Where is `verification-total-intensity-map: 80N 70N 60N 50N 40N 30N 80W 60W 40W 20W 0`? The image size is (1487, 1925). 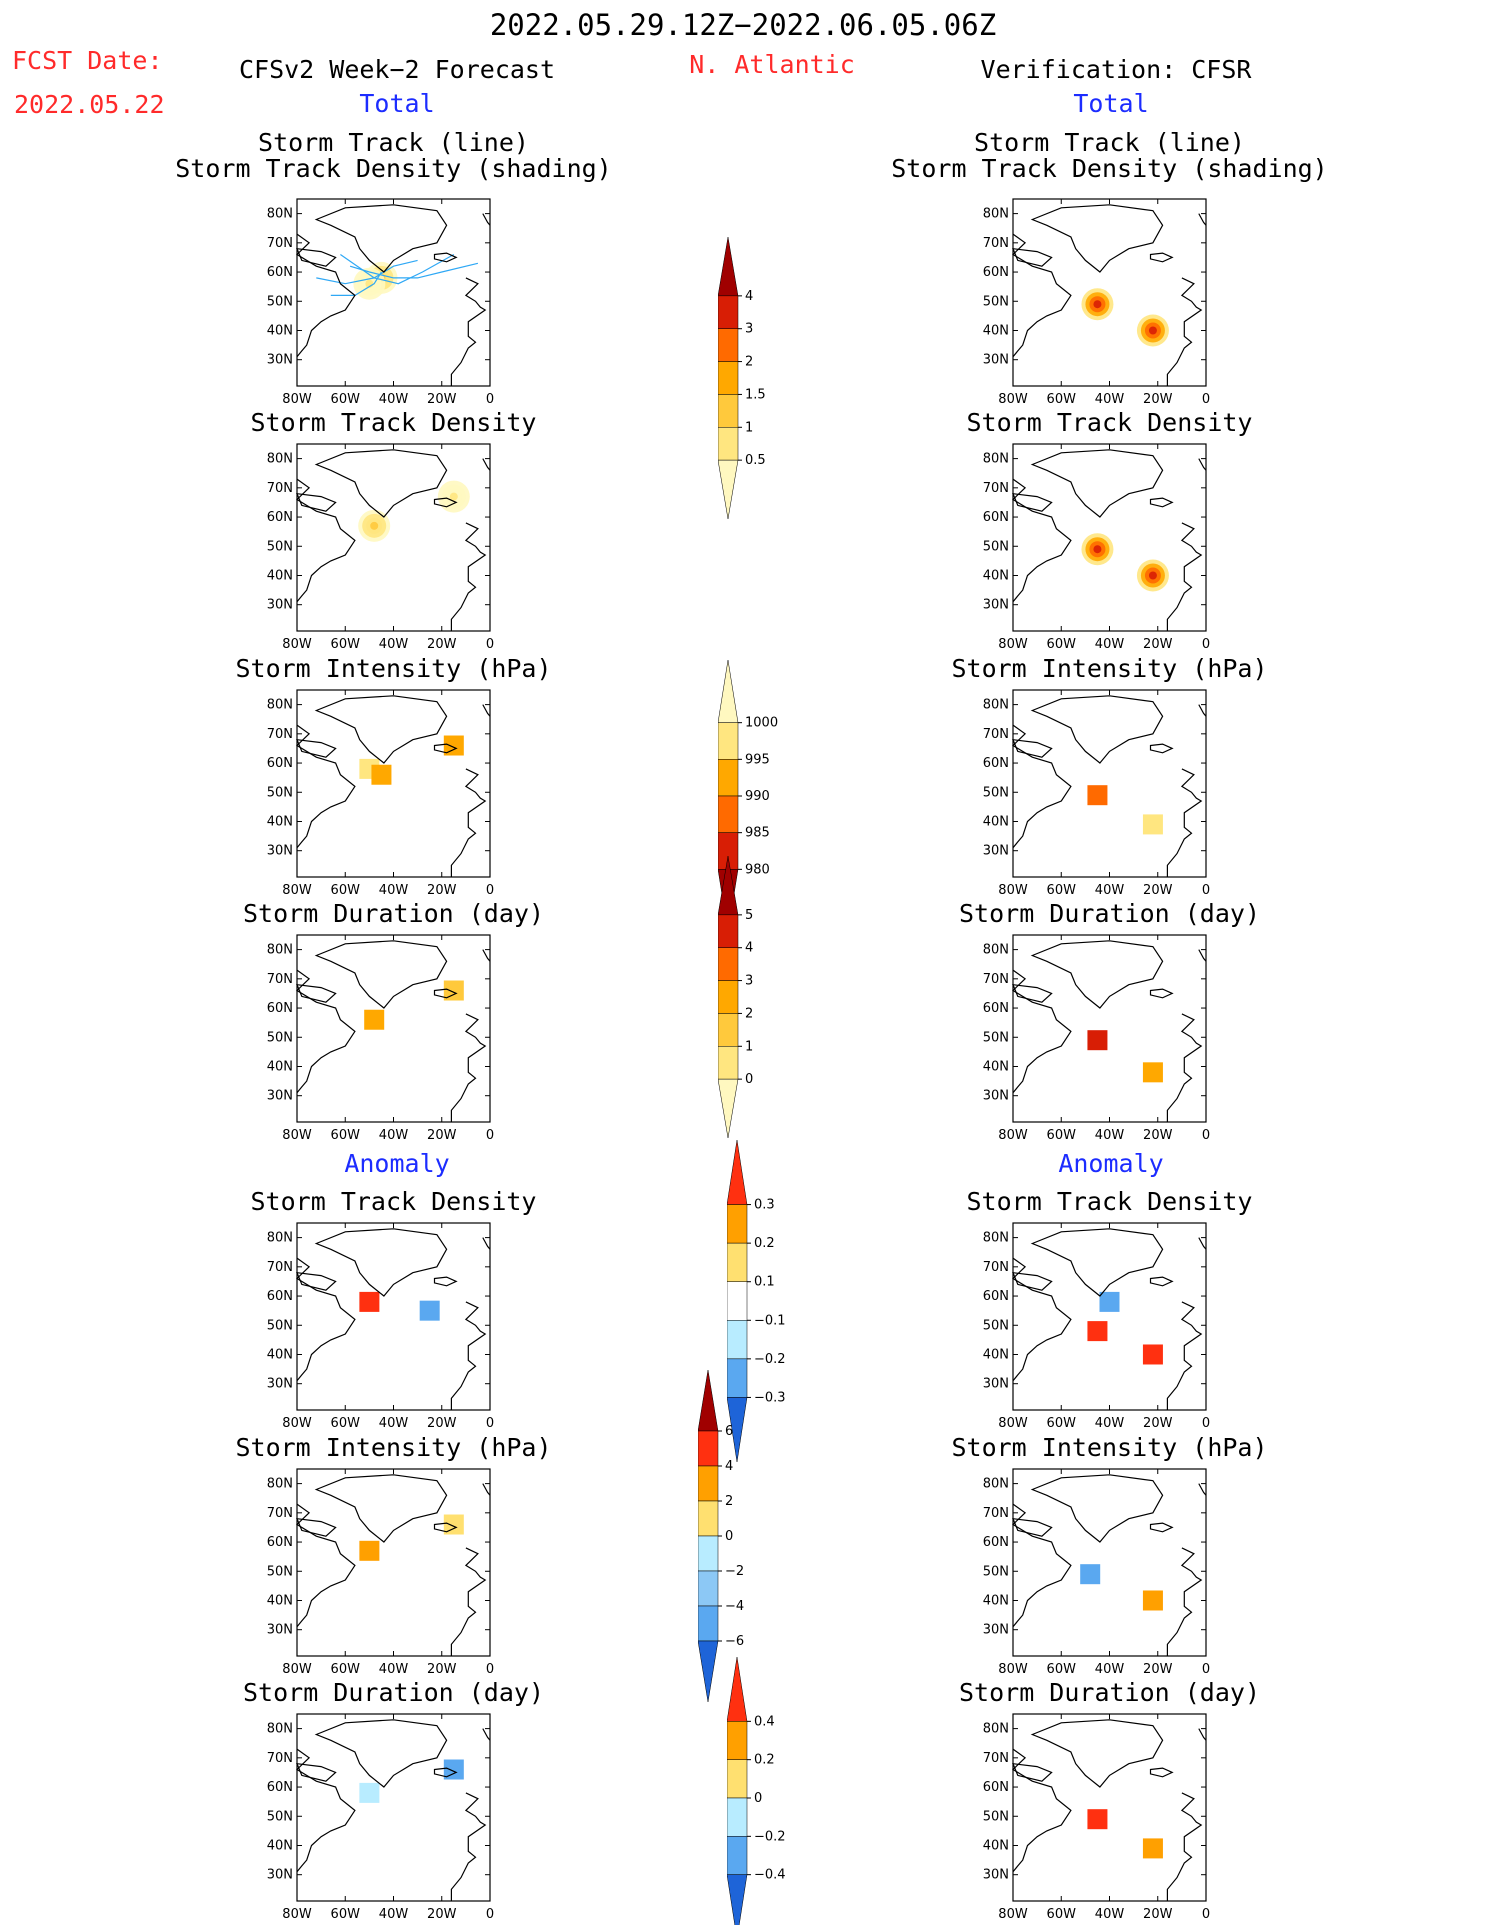
verification-total-intensity-map: 80N 70N 60N 50N 40N 30N 80W 60W 40W 20W 0 is located at coordinates (1096, 793).